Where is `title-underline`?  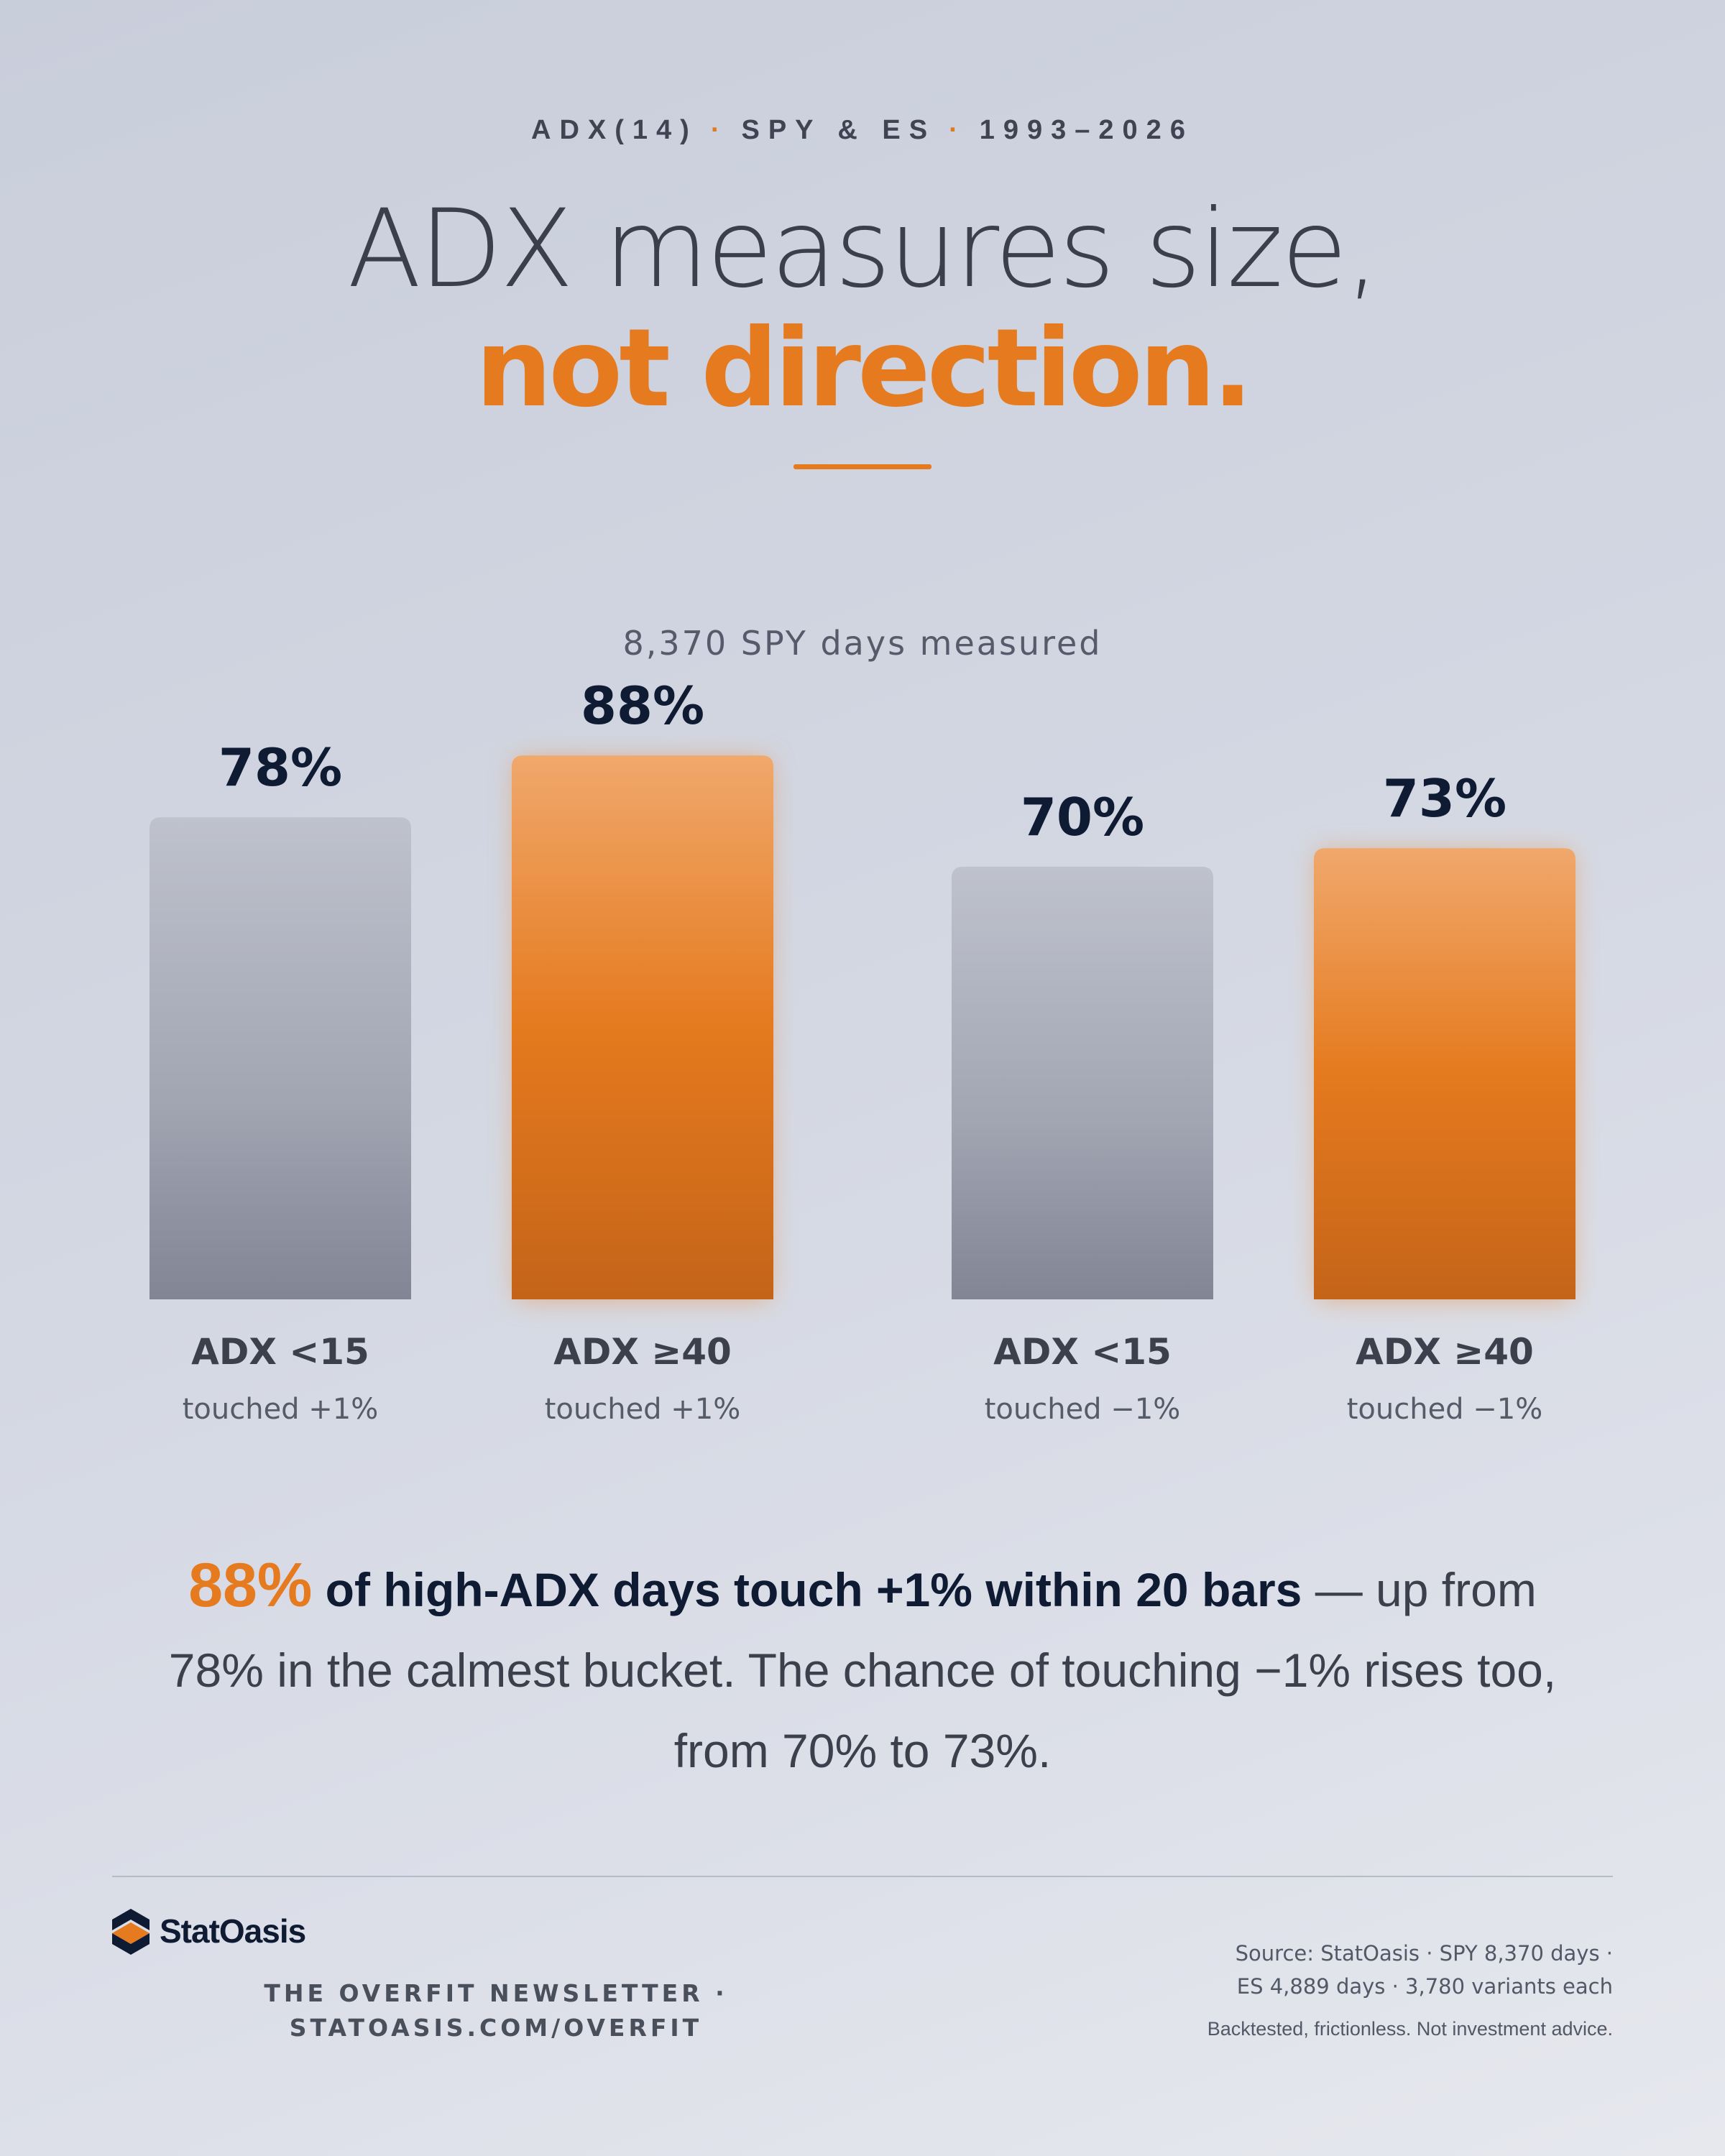
title-underline is located at coordinates (863, 467).